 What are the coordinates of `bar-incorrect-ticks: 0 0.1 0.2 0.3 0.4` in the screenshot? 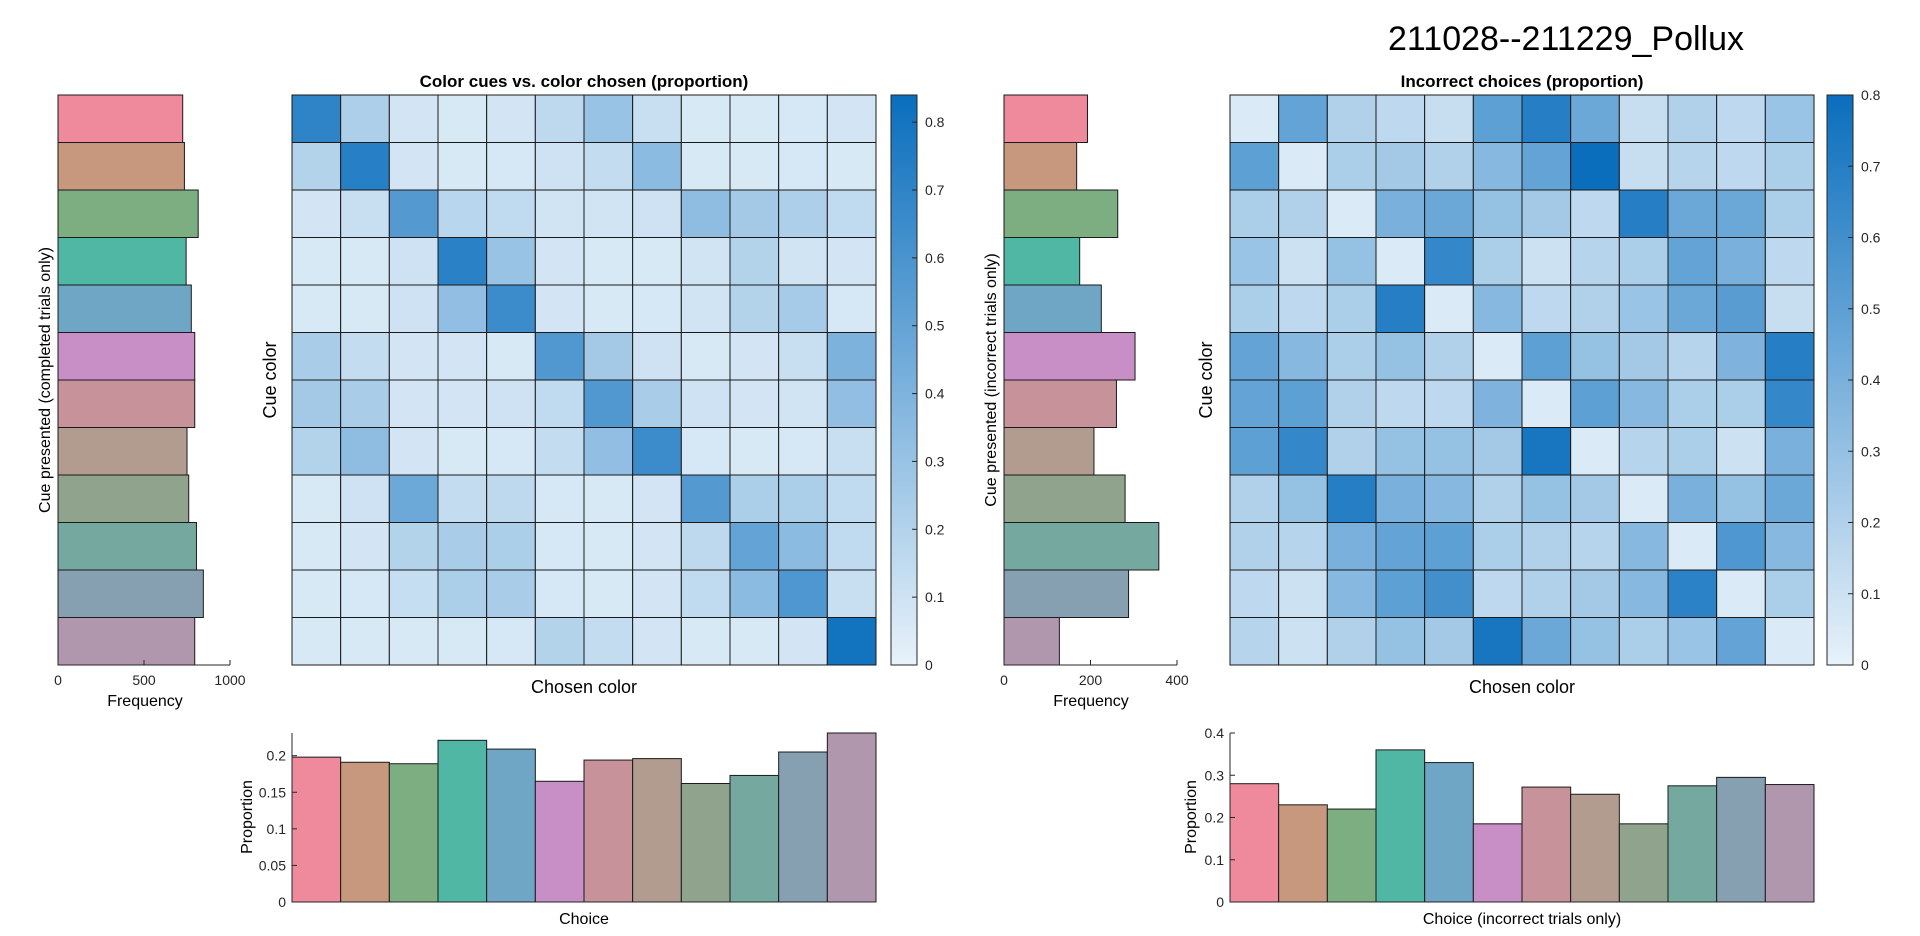 It's located at (1509, 817).